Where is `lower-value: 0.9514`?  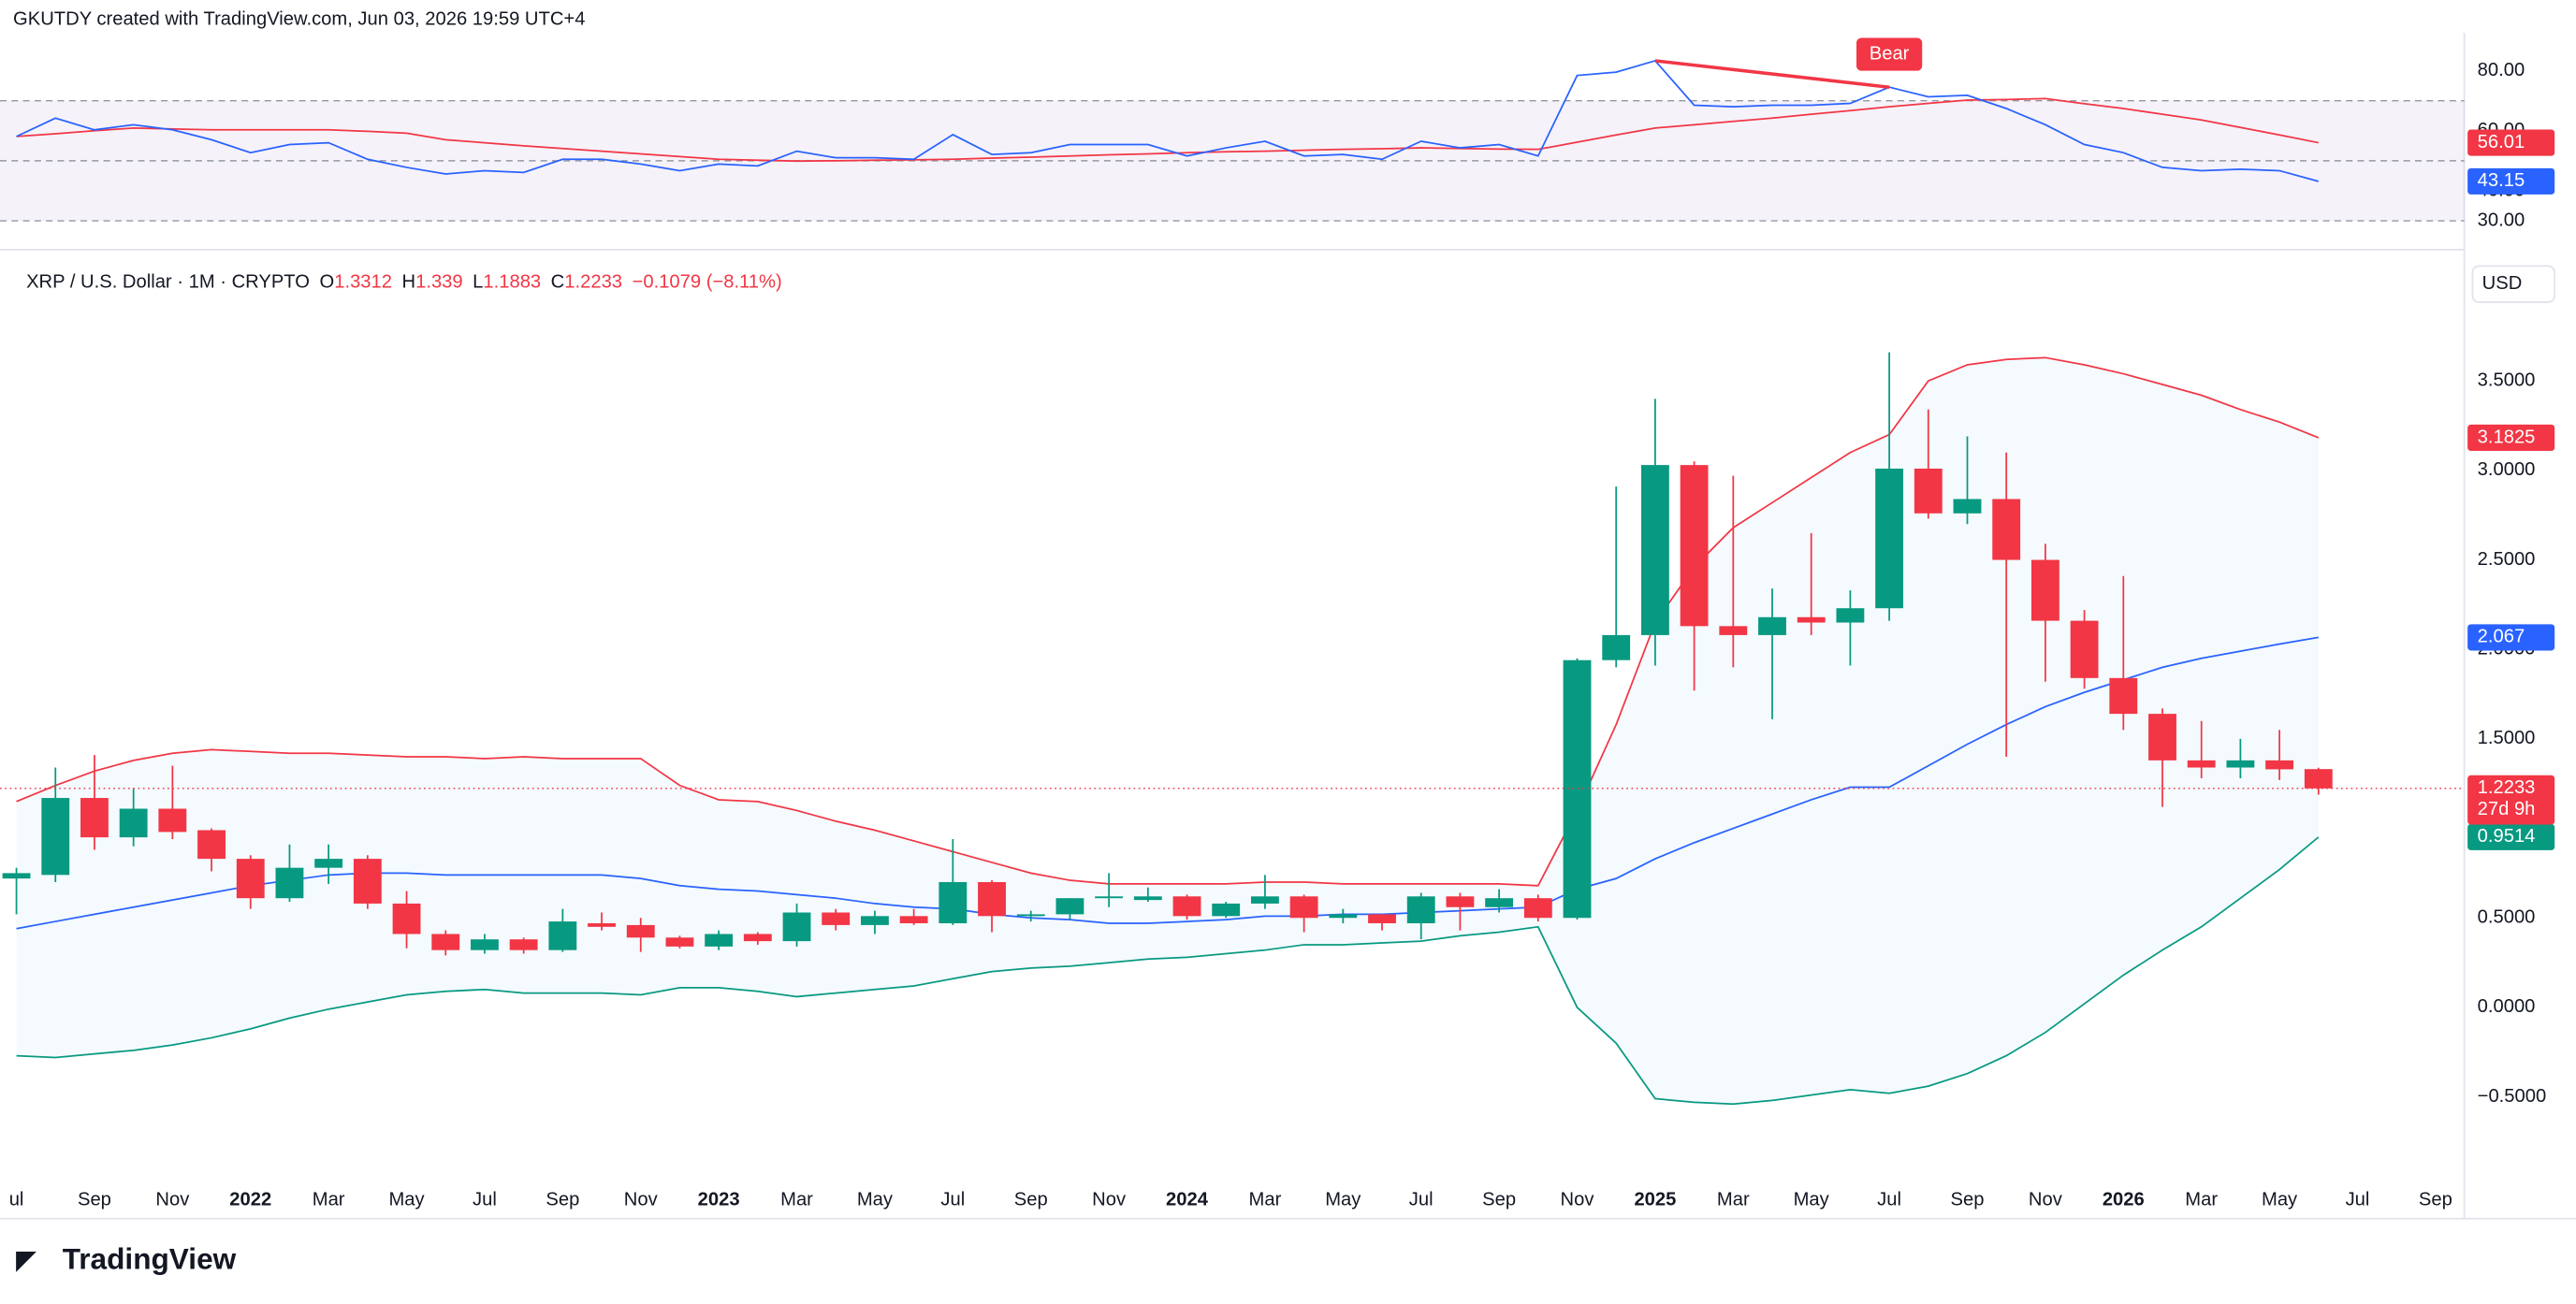
lower-value: 0.9514 is located at coordinates (2507, 836).